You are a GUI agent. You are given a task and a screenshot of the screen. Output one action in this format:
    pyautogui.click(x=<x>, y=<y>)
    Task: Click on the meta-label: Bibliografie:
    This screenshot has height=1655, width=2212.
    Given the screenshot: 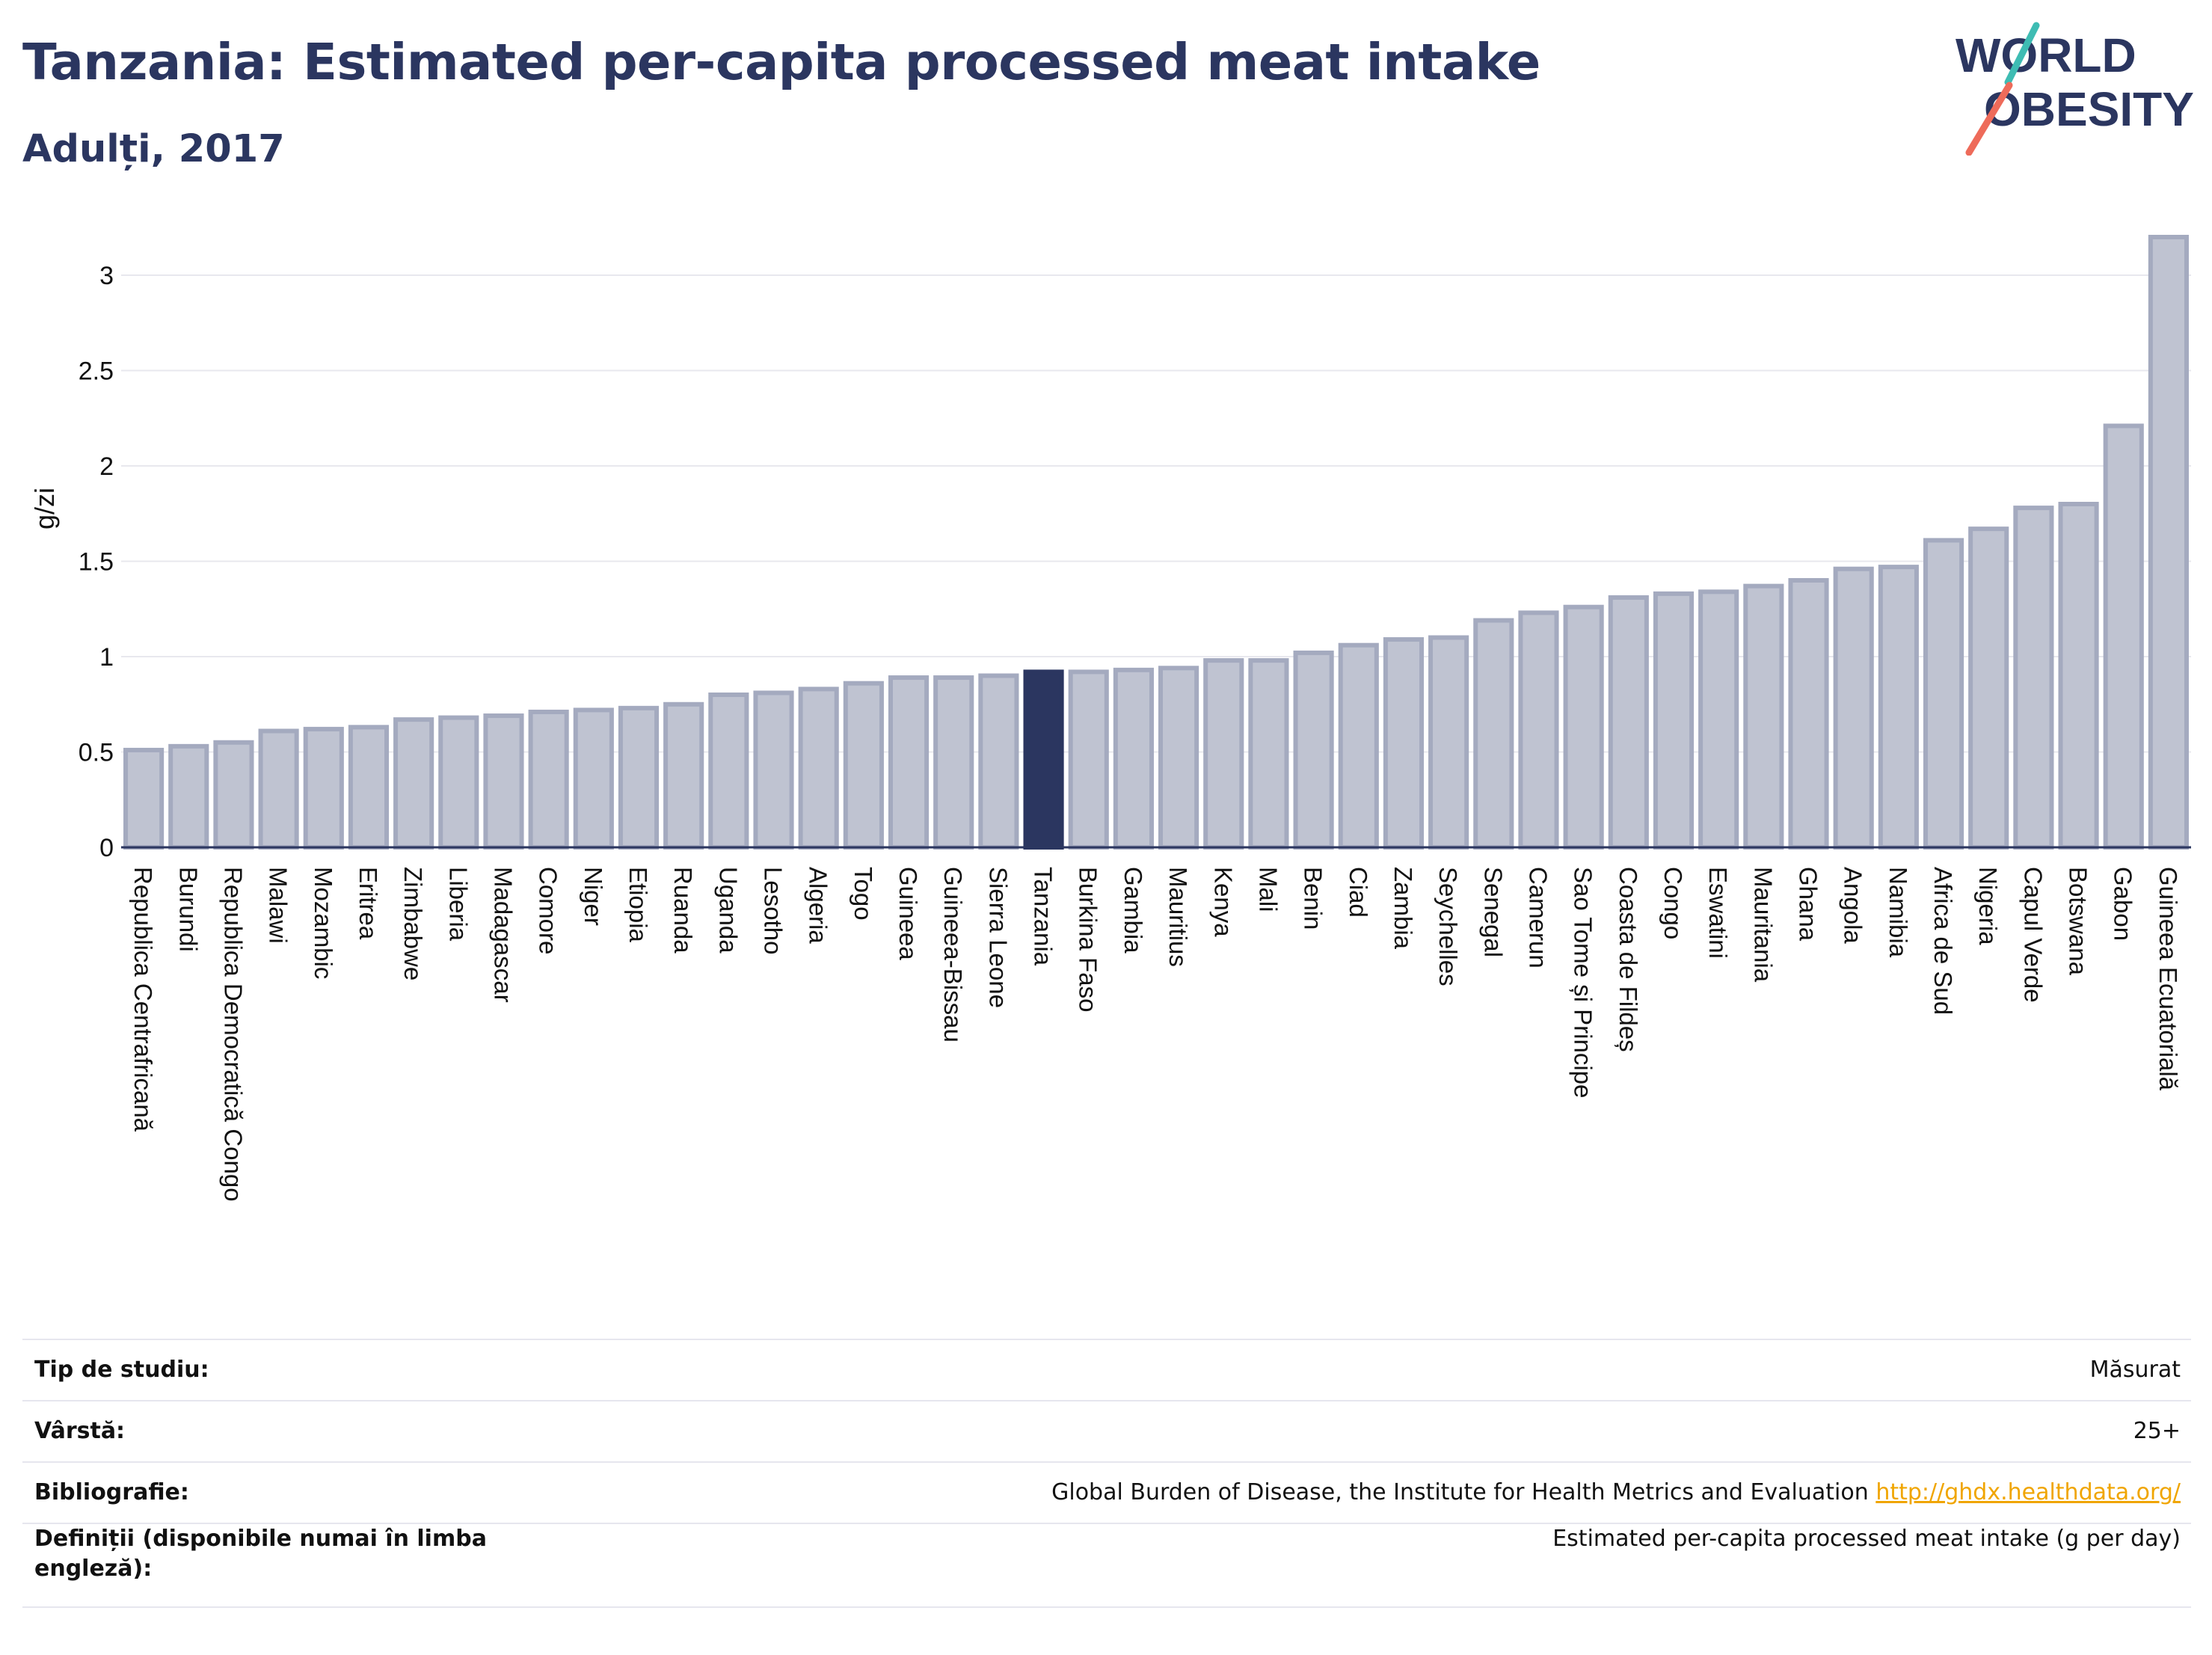 What is the action you would take?
    pyautogui.click(x=260, y=1492)
    